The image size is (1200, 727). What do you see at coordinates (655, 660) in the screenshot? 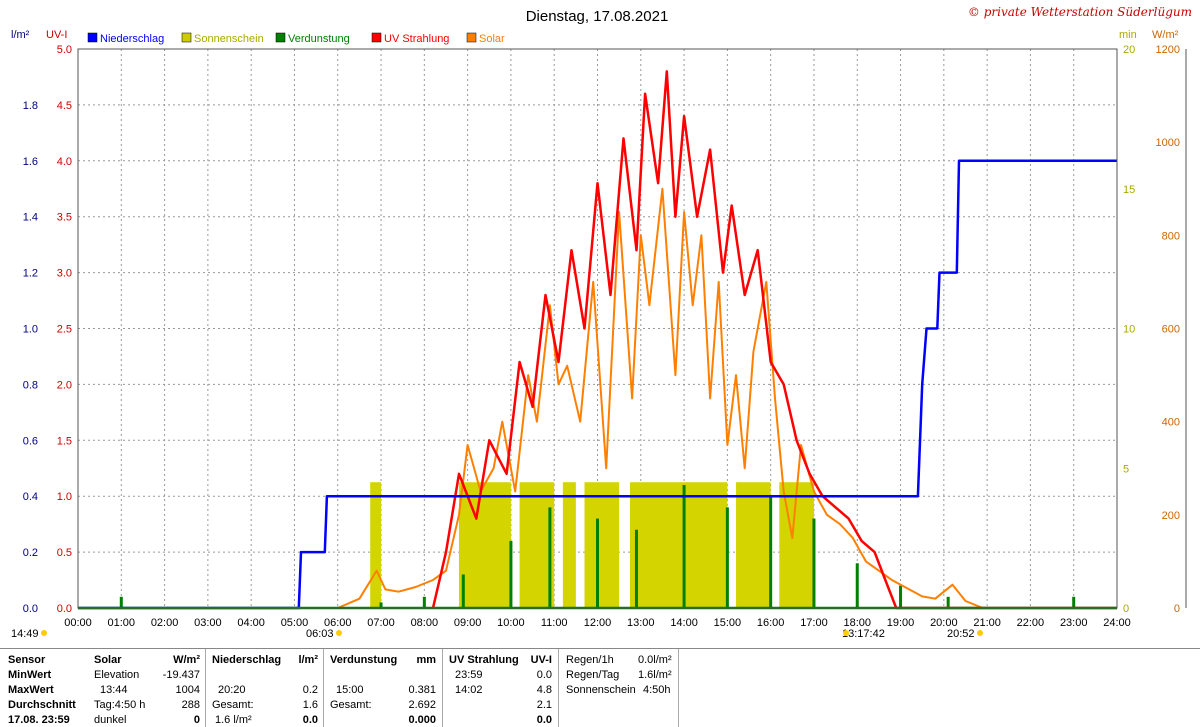
I see `extra-value: 0.0l/m²` at bounding box center [655, 660].